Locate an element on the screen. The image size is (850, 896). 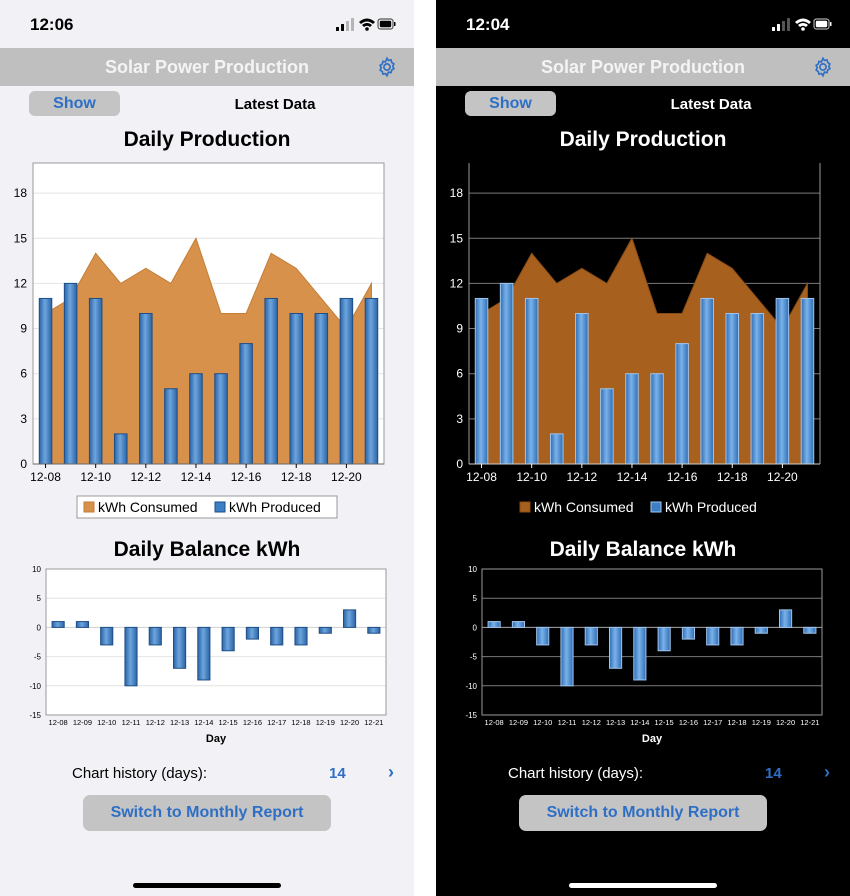
y-tick-label: 3 is located at coordinates (23, 419).